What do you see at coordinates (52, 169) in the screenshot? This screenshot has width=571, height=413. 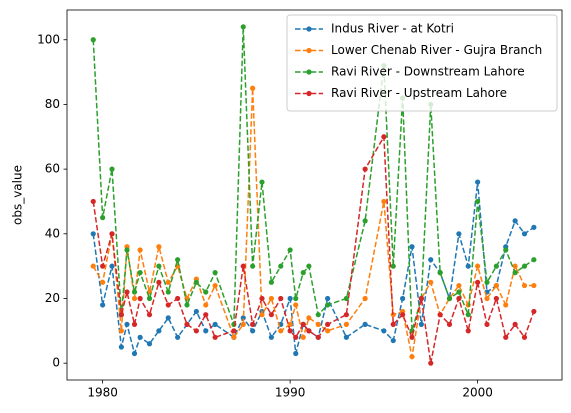 I see `y-tick-label: 60` at bounding box center [52, 169].